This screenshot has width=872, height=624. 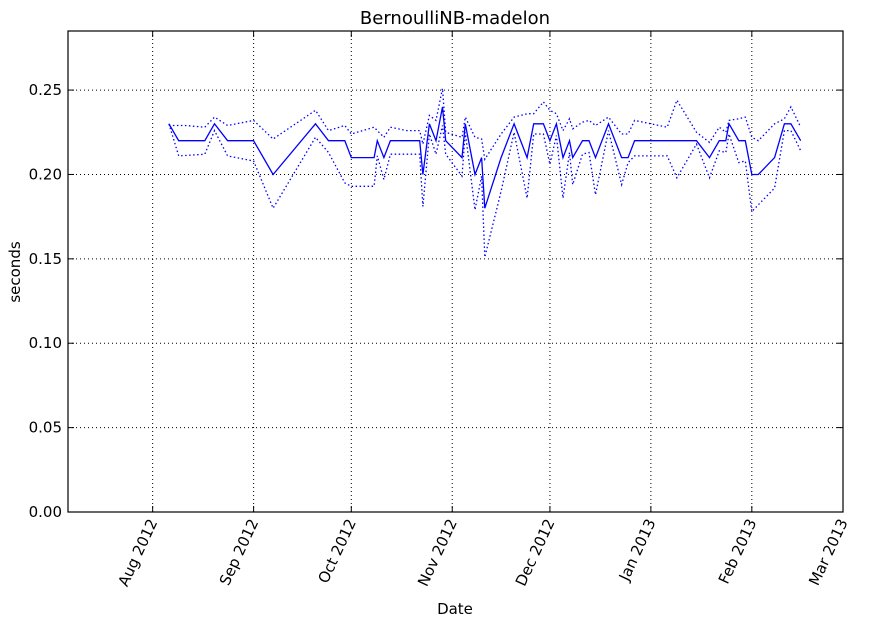 What do you see at coordinates (239, 552) in the screenshot?
I see `x-tick-label: Sep 2012` at bounding box center [239, 552].